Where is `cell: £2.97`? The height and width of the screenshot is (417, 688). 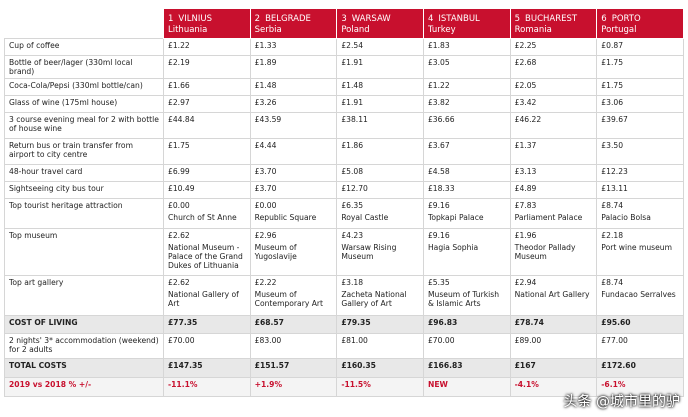
cell: £2.97 is located at coordinates (207, 104).